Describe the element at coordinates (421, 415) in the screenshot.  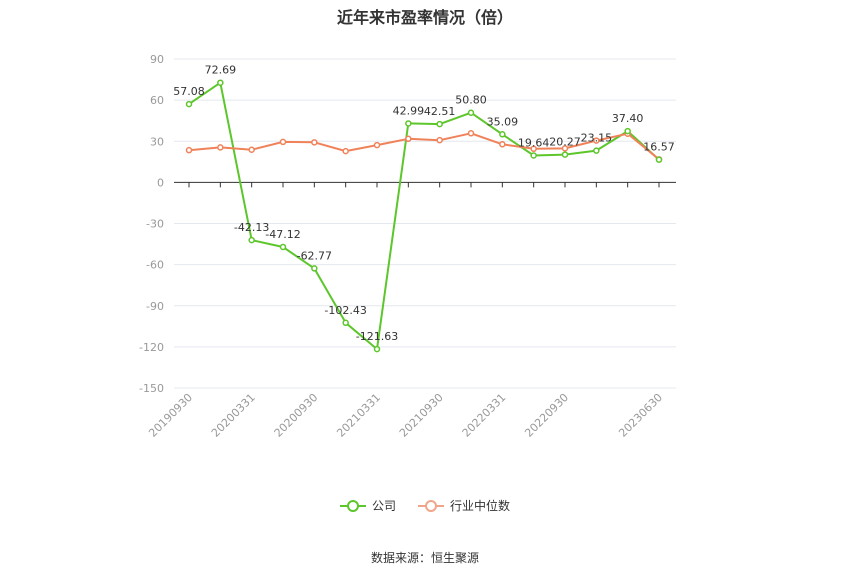
I see `x-tick-label: 20210930` at that location.